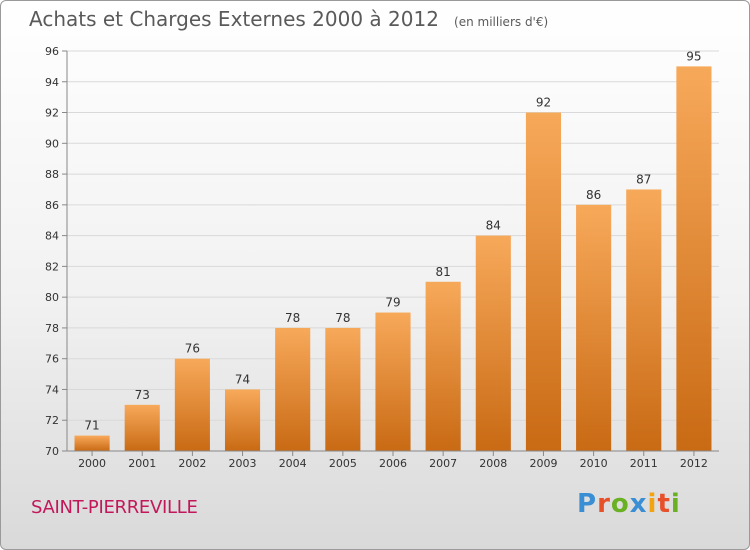 The image size is (750, 550). Describe the element at coordinates (594, 327) in the screenshot. I see `bar-2010` at that location.